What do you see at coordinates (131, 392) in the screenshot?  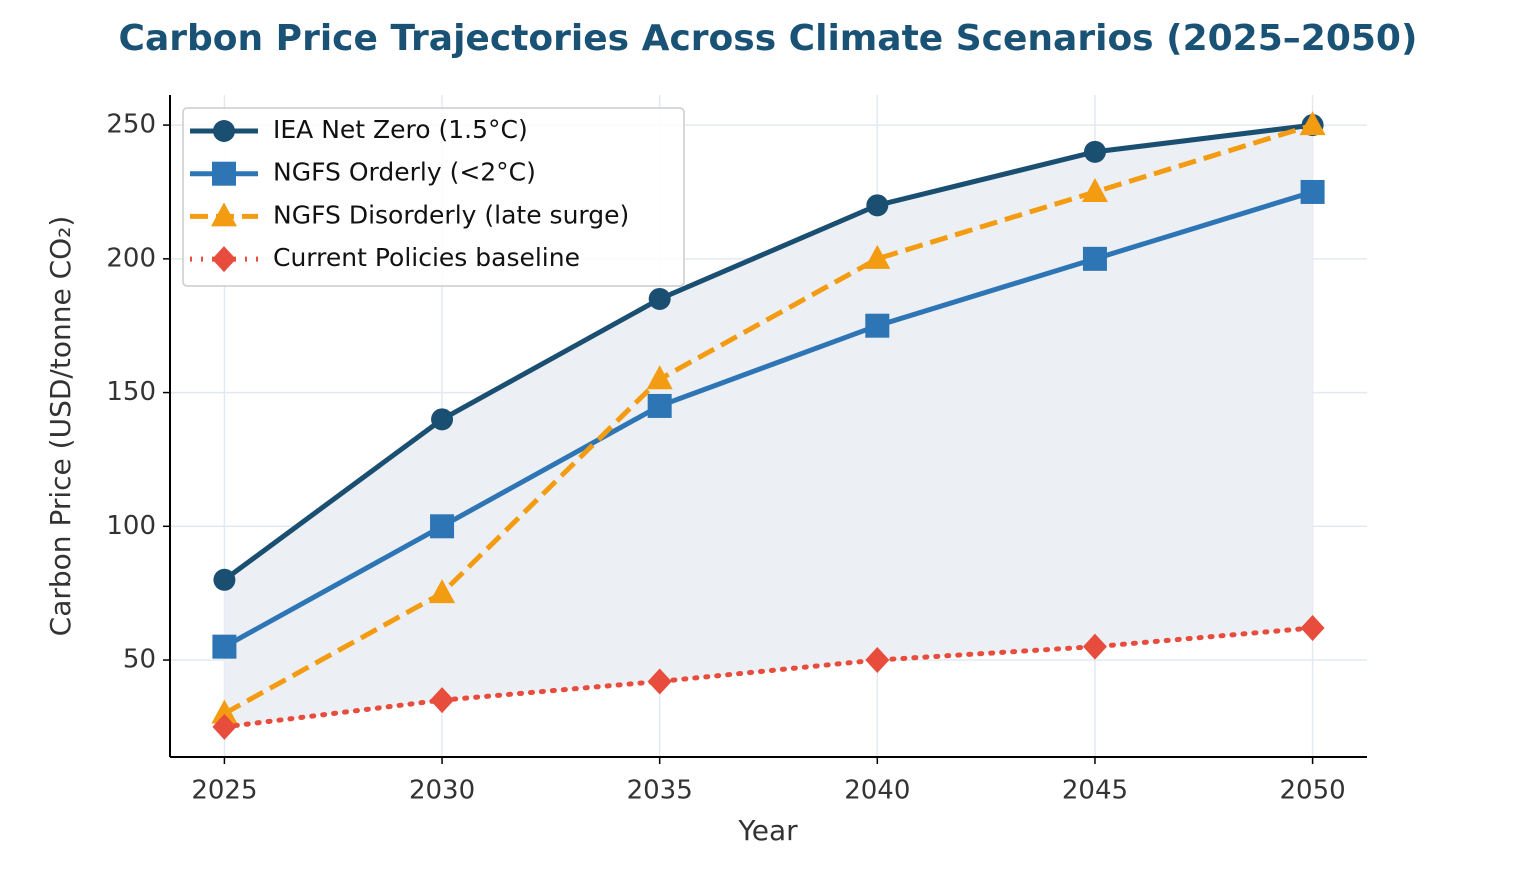 I see `y-tick-label: 150` at bounding box center [131, 392].